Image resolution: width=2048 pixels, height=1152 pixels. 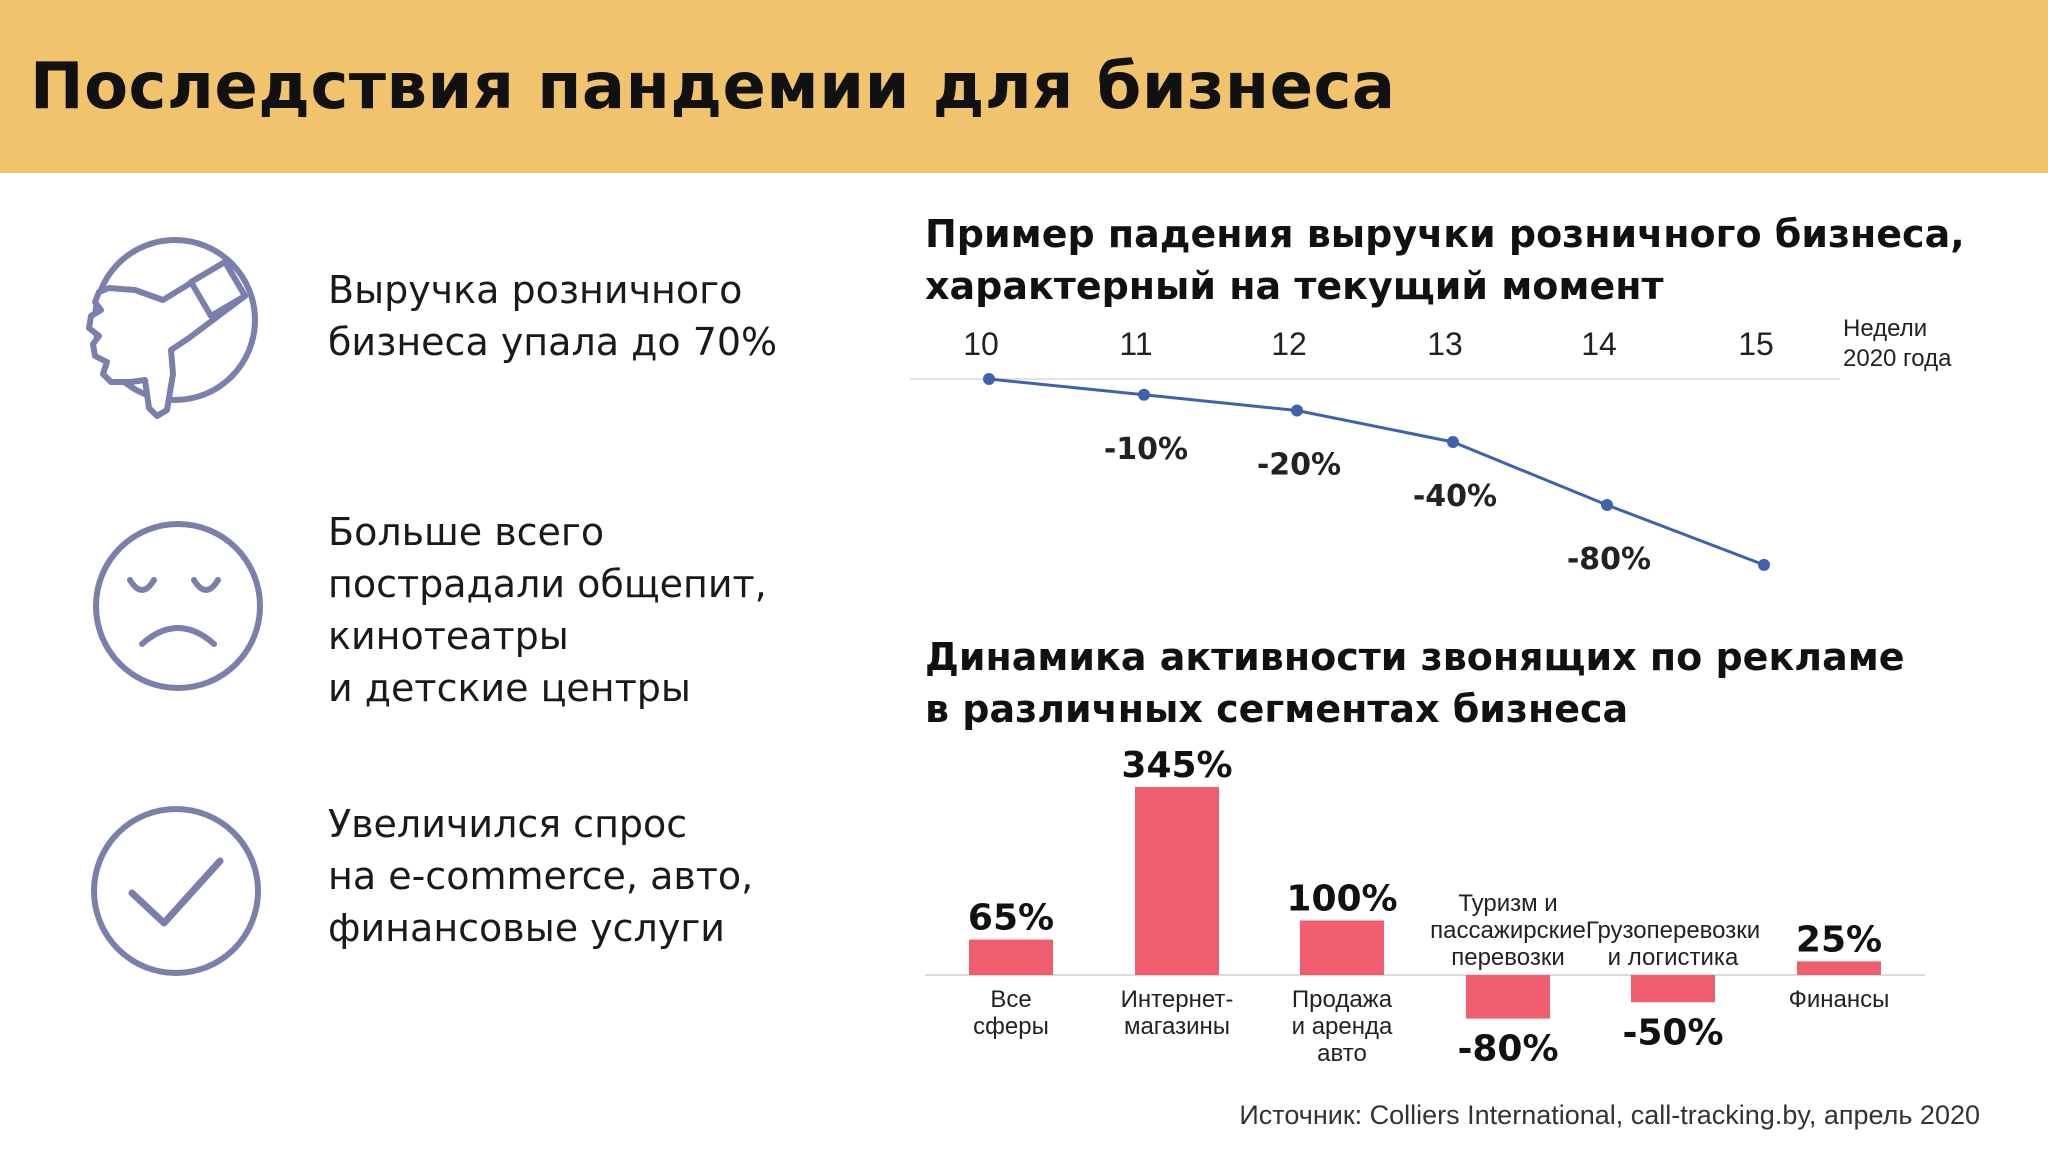 What do you see at coordinates (1455, 496) in the screenshot?
I see `data-label: -40%` at bounding box center [1455, 496].